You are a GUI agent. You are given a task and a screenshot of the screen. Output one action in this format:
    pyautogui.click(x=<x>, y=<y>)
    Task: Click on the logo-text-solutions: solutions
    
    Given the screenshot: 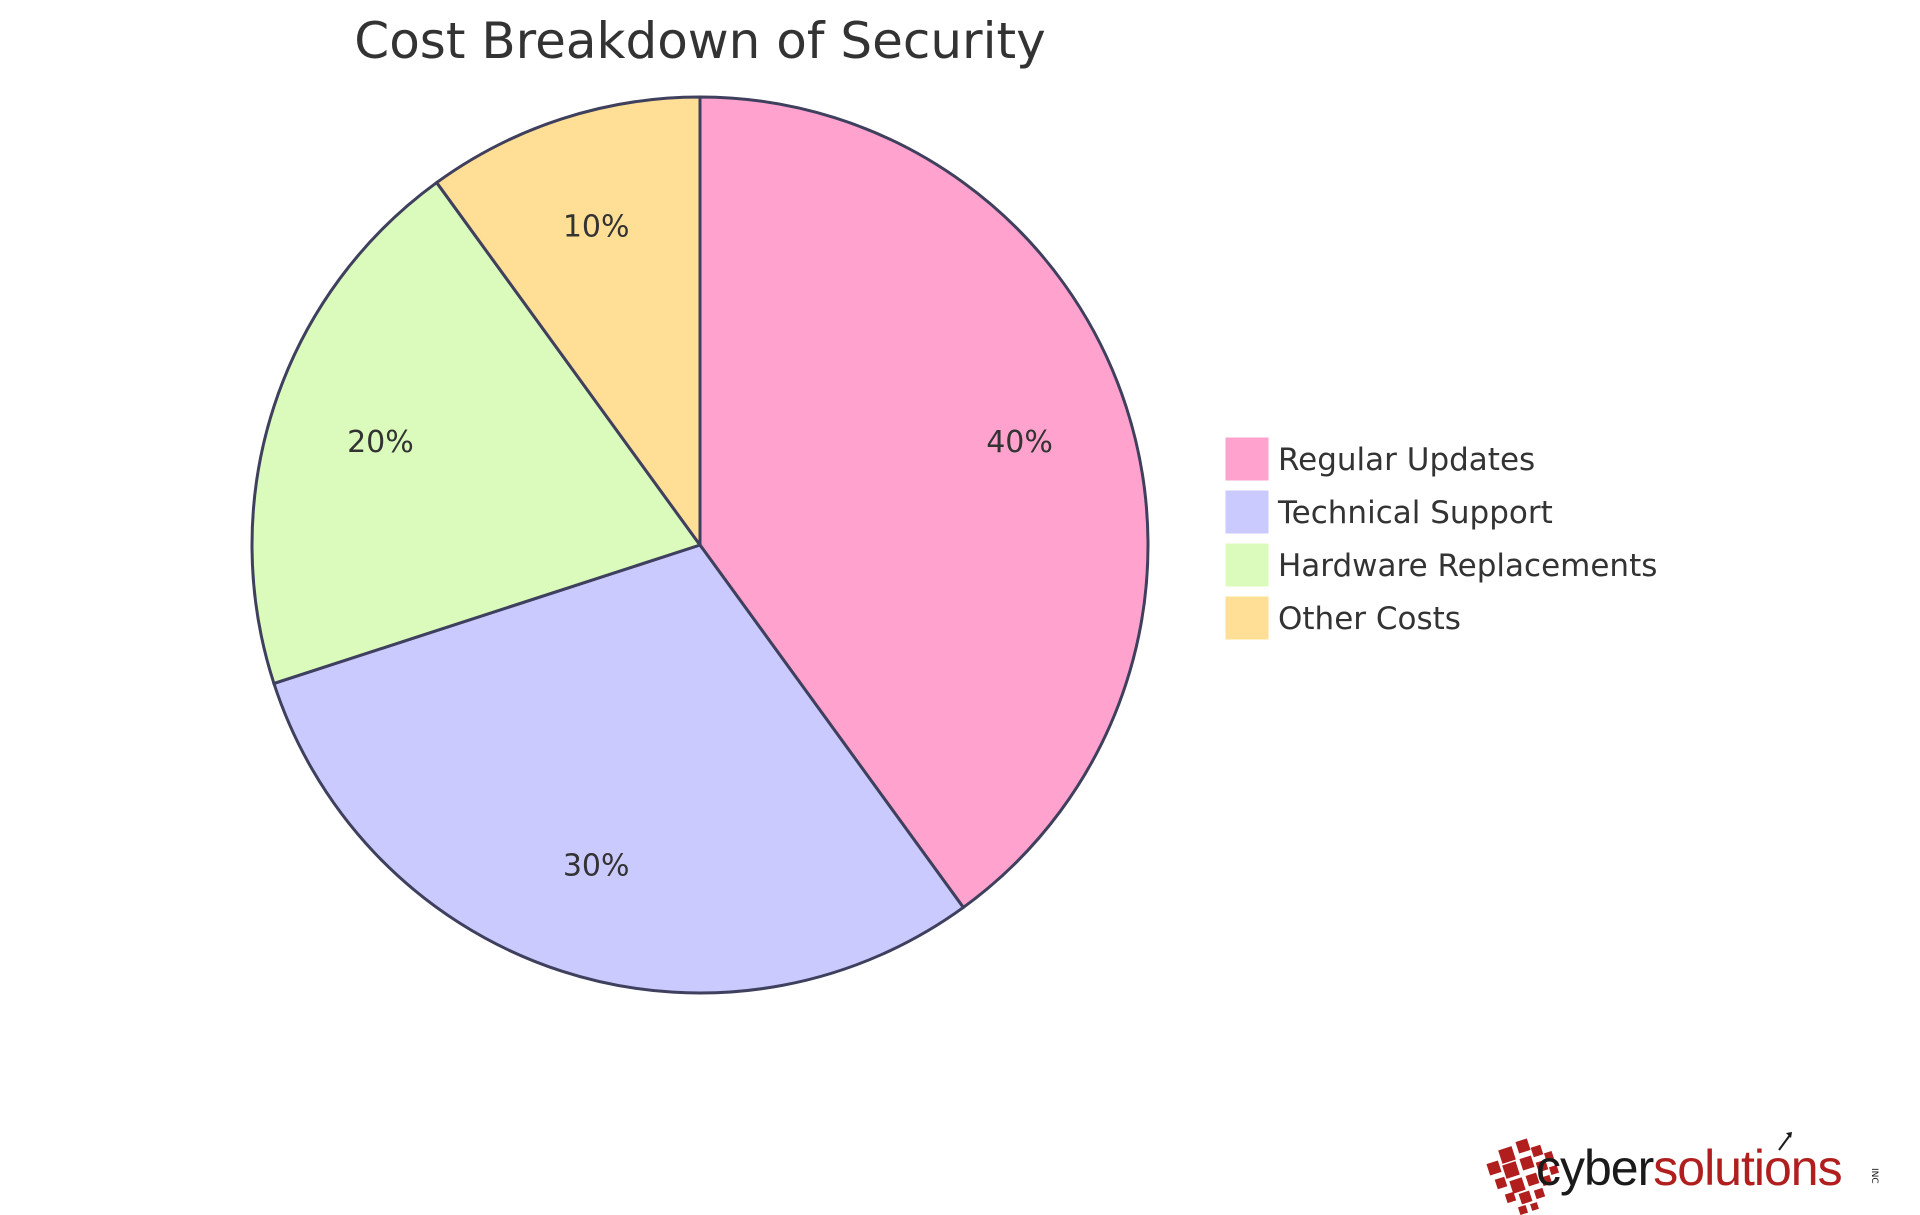 What is the action you would take?
    pyautogui.click(x=1747, y=1168)
    